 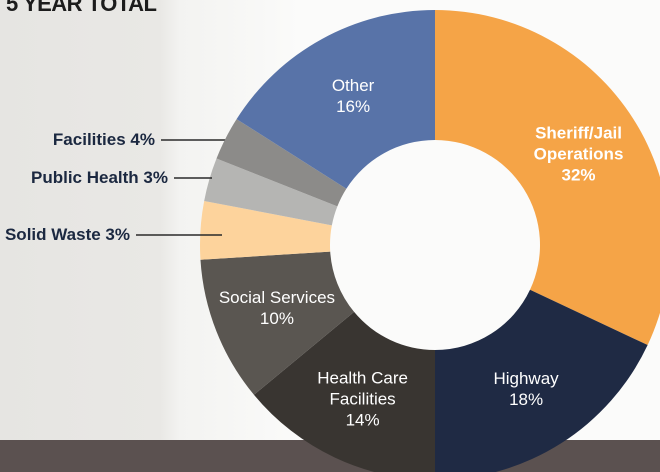 I want to click on slice-category: Other, so click(x=353, y=86).